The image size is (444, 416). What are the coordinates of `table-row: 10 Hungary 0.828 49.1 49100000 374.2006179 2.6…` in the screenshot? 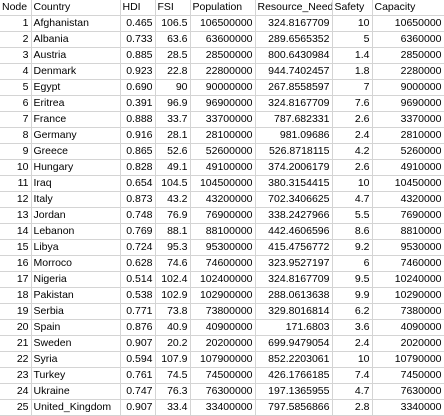 It's located at (222, 167).